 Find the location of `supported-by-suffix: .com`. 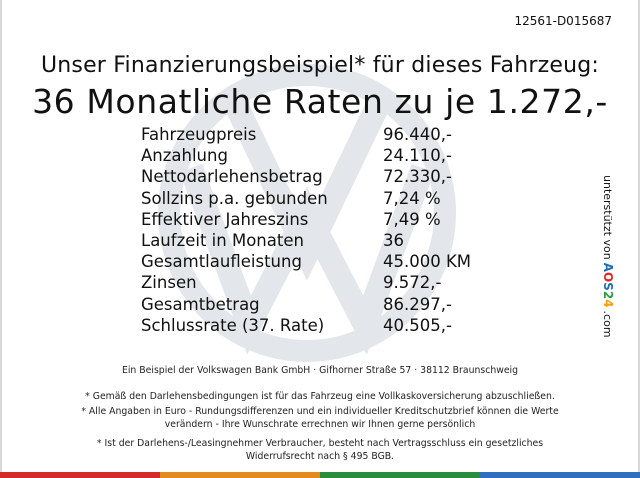

supported-by-suffix: .com is located at coordinates (608, 324).